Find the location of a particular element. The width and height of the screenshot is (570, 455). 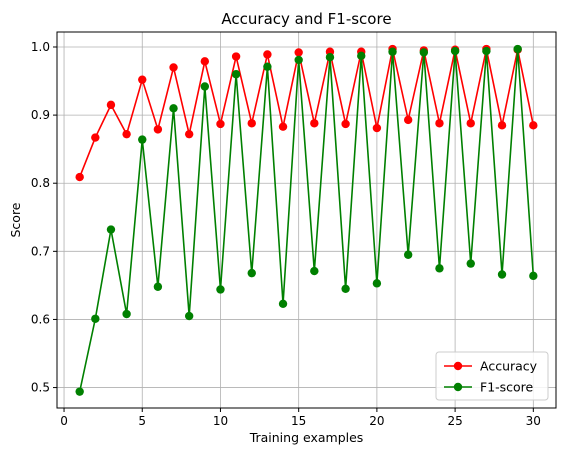

y-tick-label: 0.8 is located at coordinates (40, 183).